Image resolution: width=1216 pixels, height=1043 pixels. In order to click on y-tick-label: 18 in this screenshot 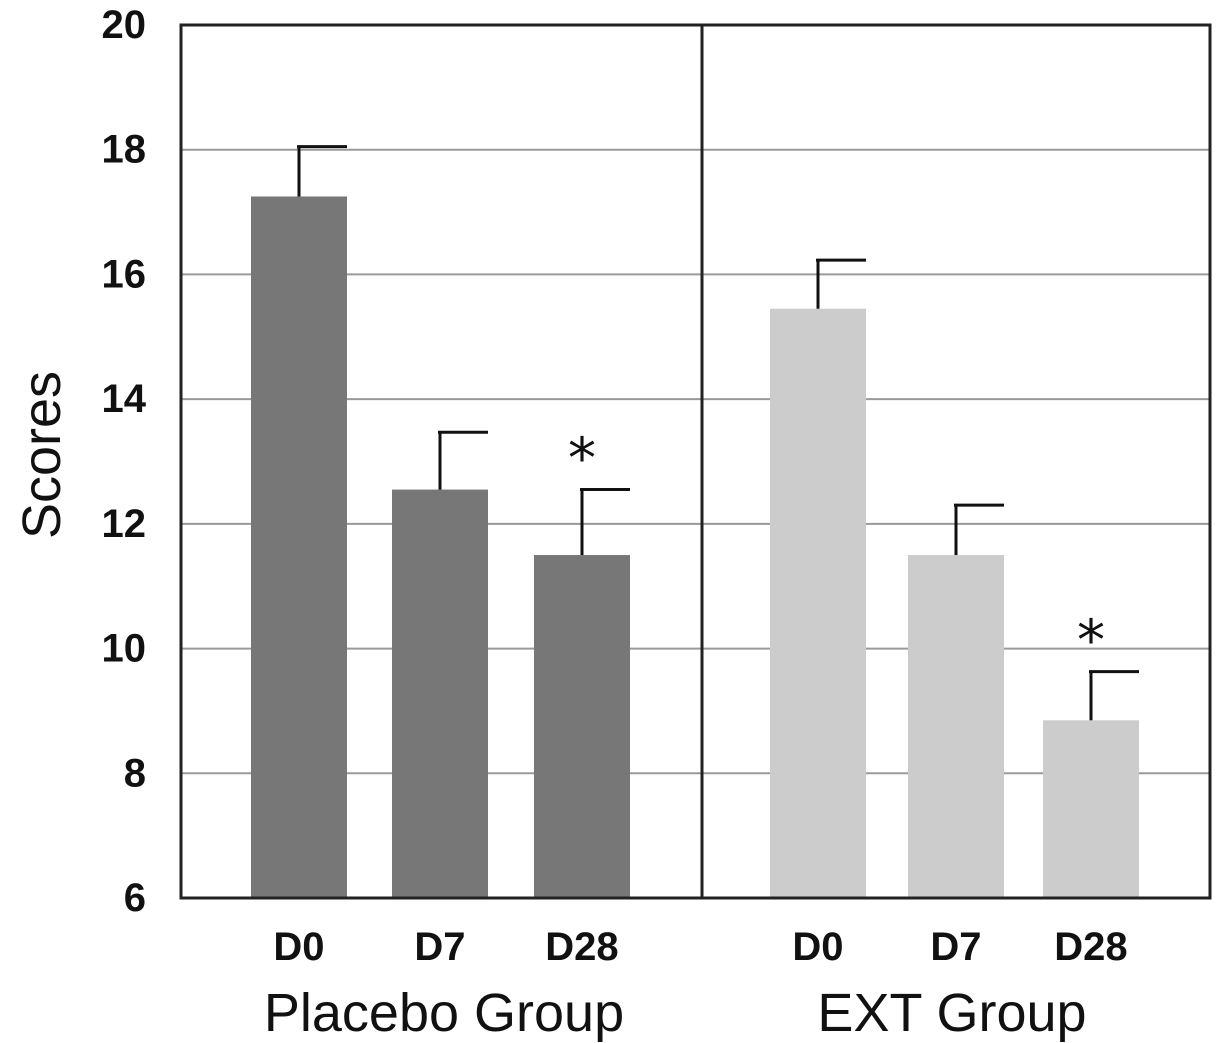, I will do `click(124, 150)`.